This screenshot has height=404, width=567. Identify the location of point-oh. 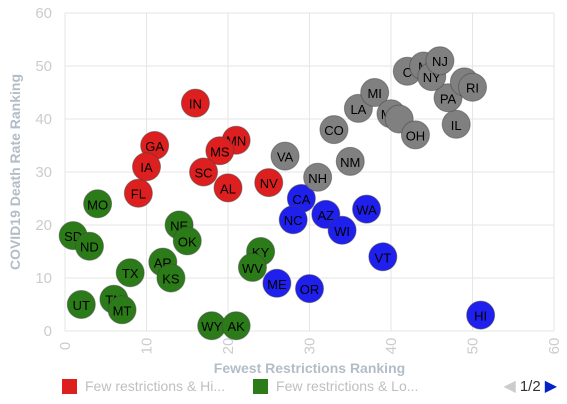
(415, 135).